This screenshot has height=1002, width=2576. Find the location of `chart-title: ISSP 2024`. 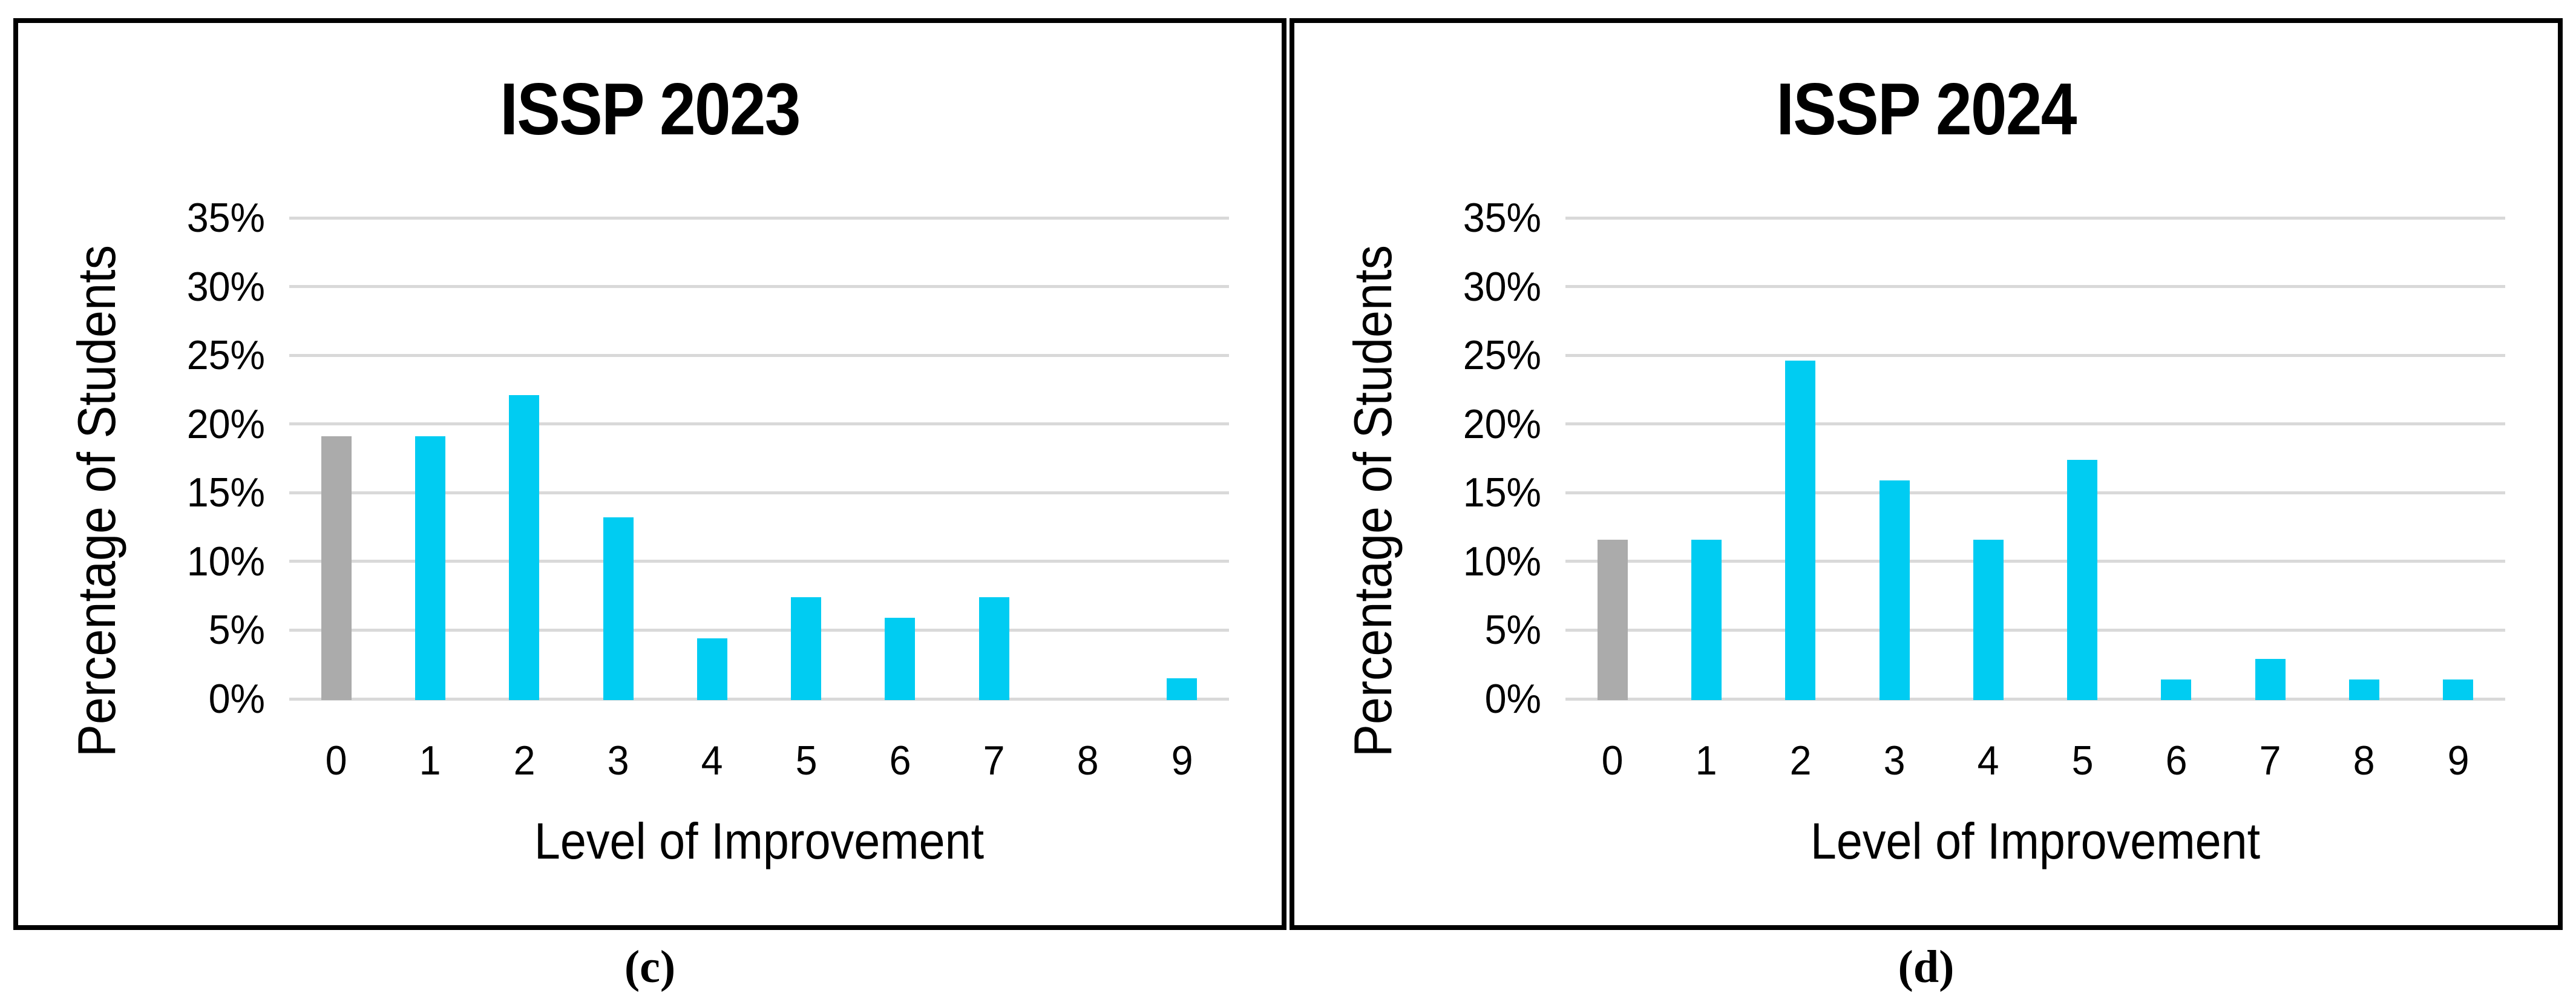

chart-title: ISSP 2024 is located at coordinates (1926, 109).